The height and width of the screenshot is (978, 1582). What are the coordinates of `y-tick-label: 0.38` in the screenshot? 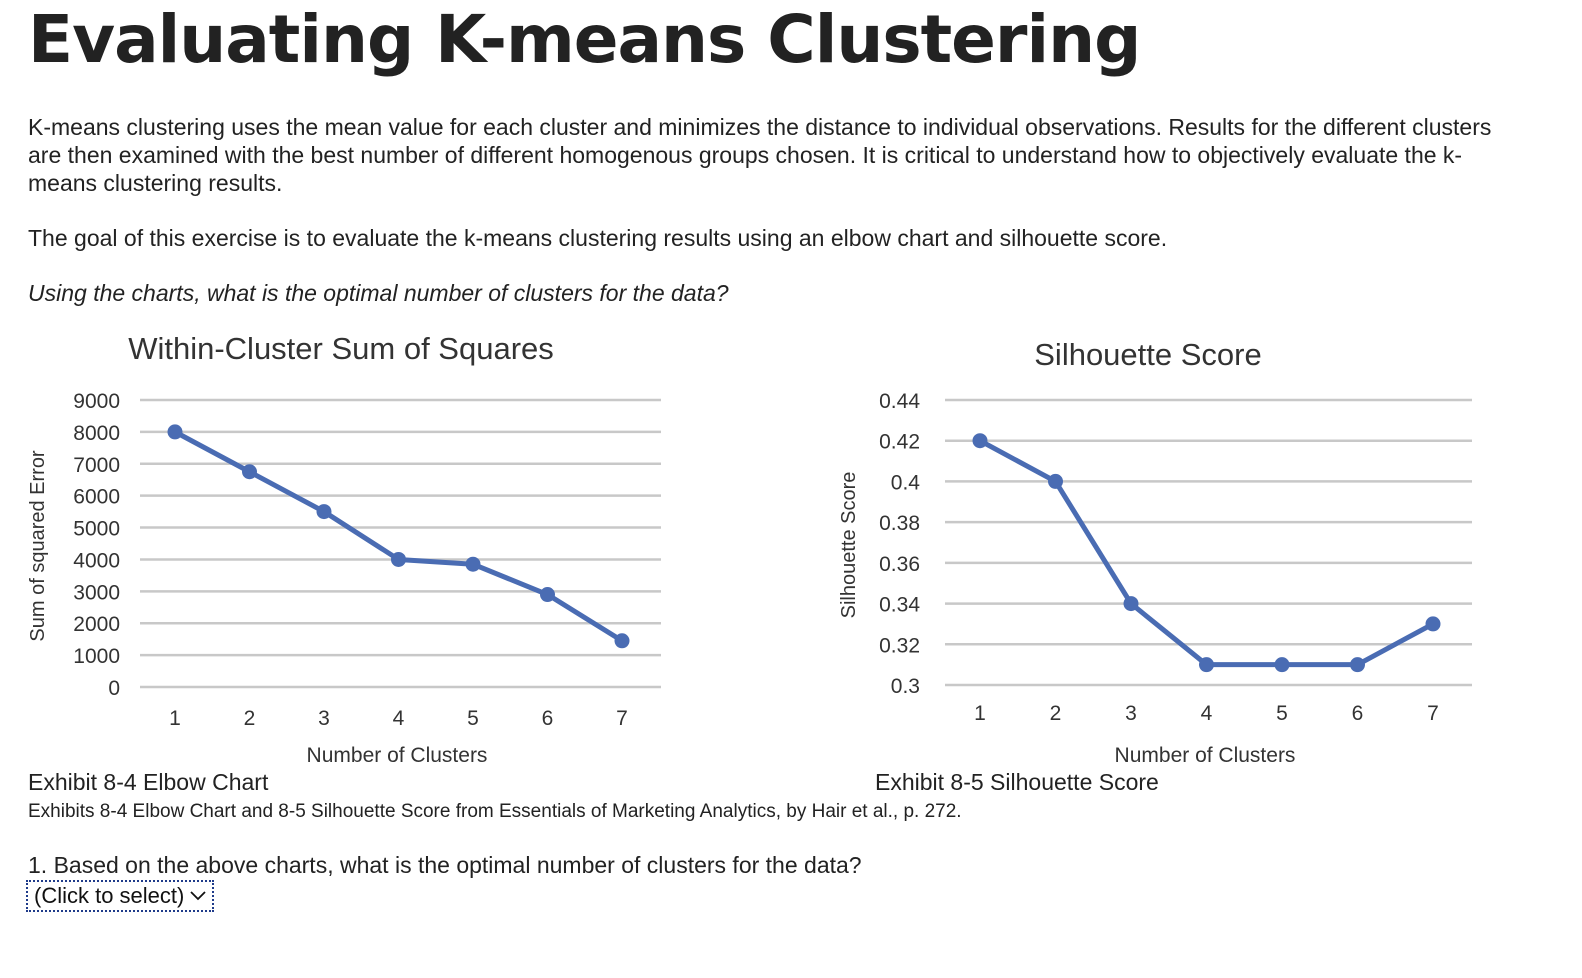 It's located at (899, 523).